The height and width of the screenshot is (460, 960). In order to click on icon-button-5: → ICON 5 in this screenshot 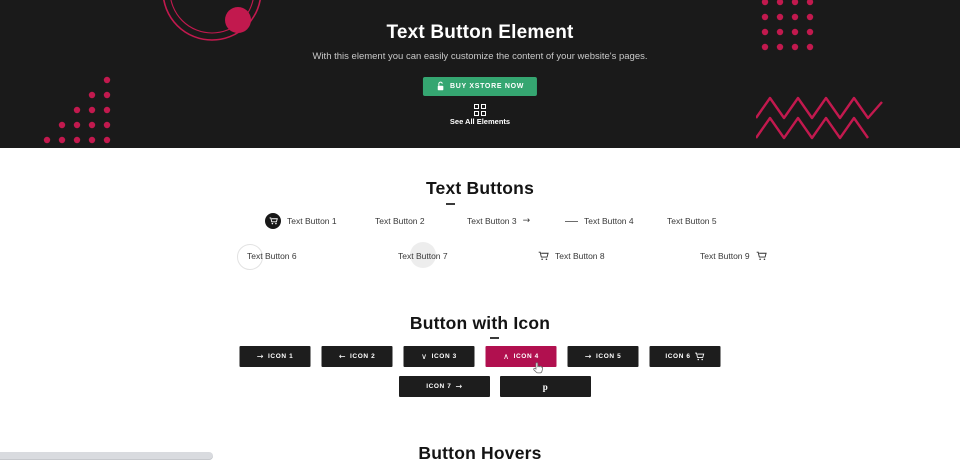, I will do `click(603, 356)`.